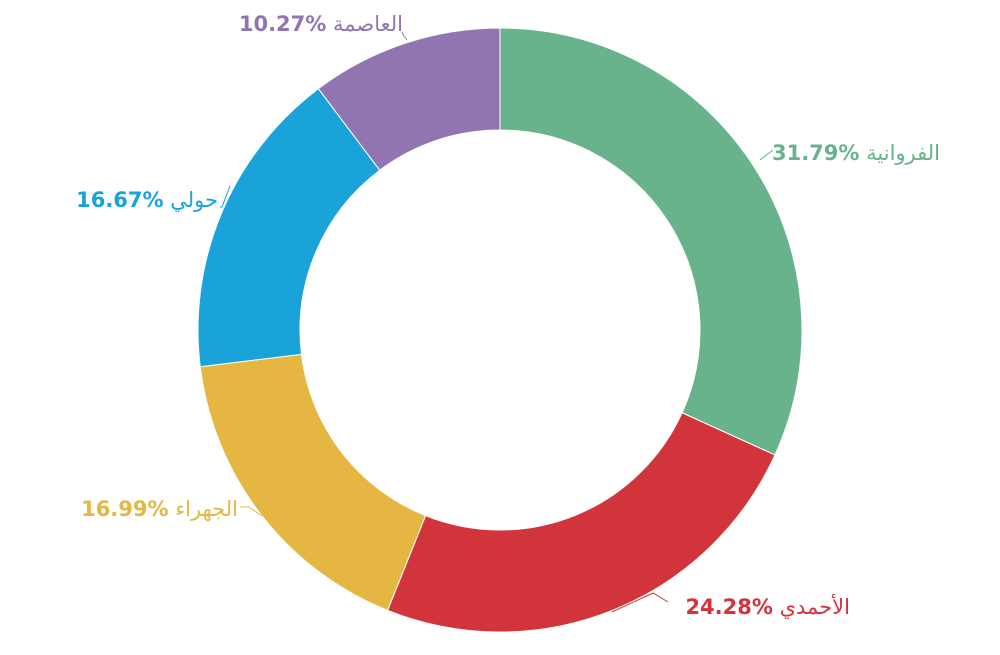  Describe the element at coordinates (203, 509) in the screenshot. I see `slice-name: الجهراء` at that location.